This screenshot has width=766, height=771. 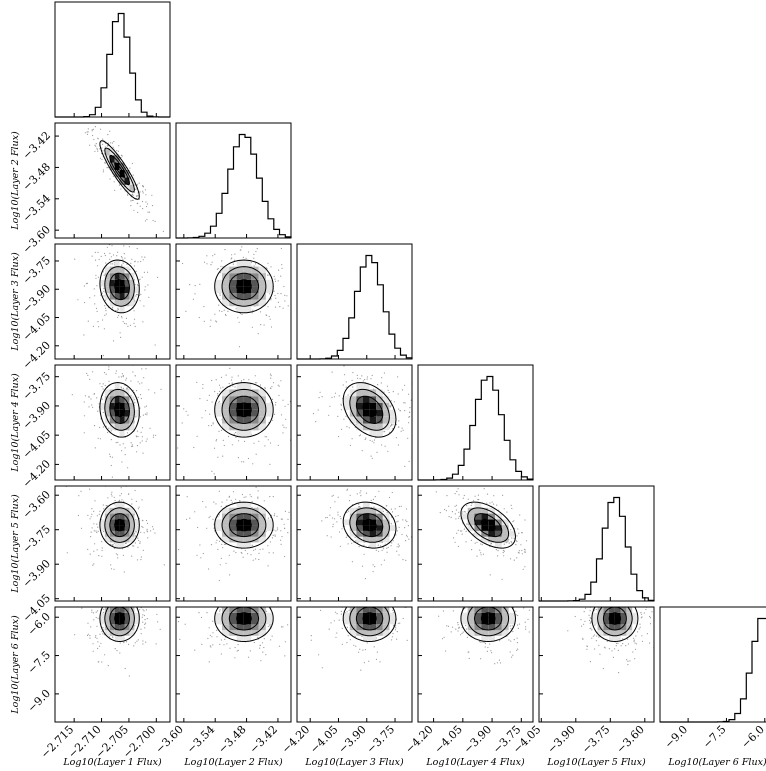 I want to click on panel-5-1: −4.05−3.90−3.75−3.60, so click(x=95, y=555).